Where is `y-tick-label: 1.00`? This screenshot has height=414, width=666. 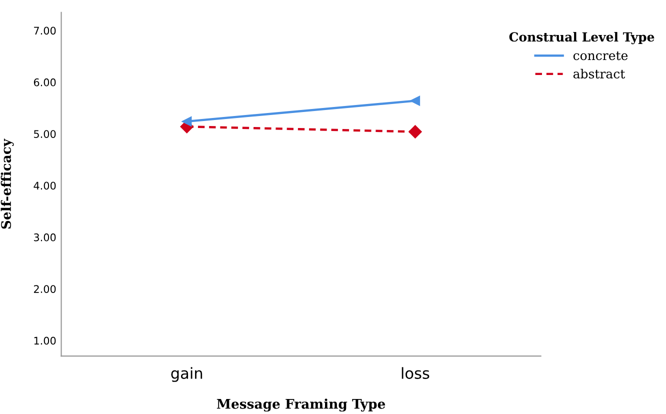
y-tick-label: 1.00 is located at coordinates (45, 340).